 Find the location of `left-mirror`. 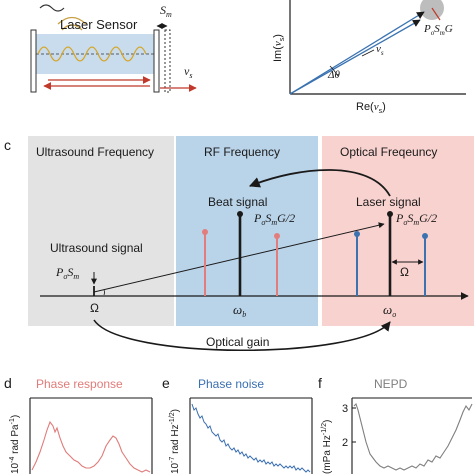

left-mirror is located at coordinates (33, 61).